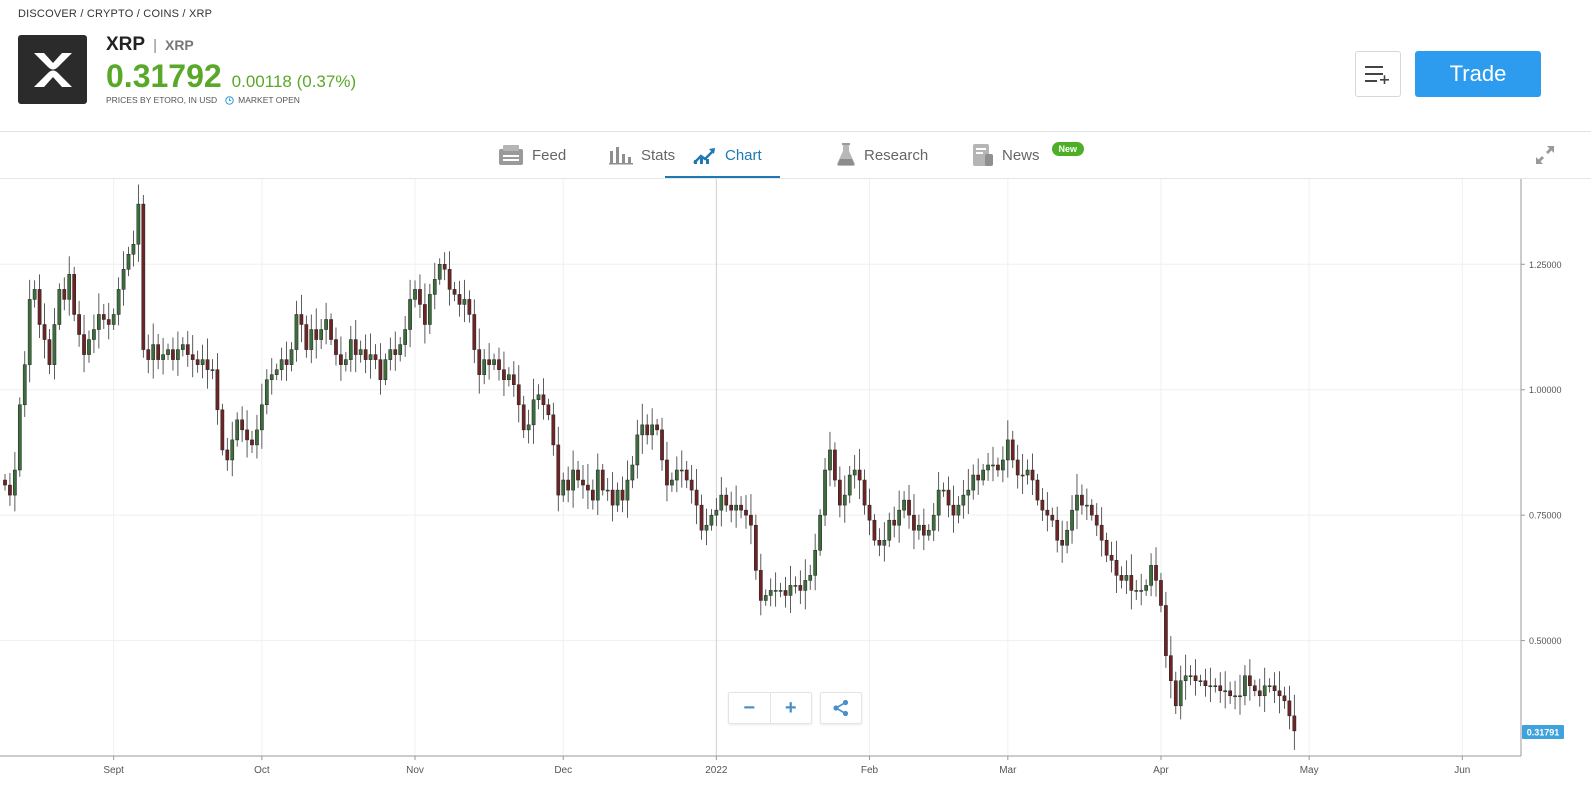 The height and width of the screenshot is (799, 1591). I want to click on trade-button: Trade, so click(1478, 74).